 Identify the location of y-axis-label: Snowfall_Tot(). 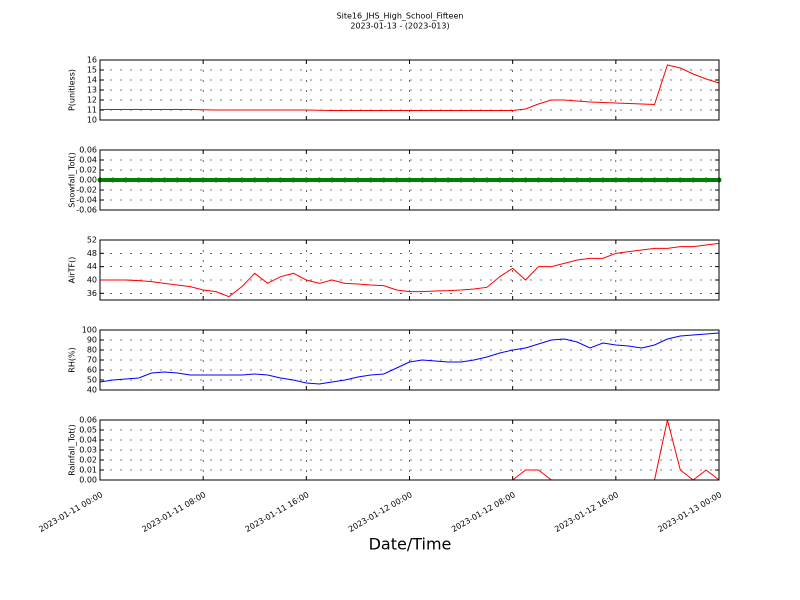
(72, 180).